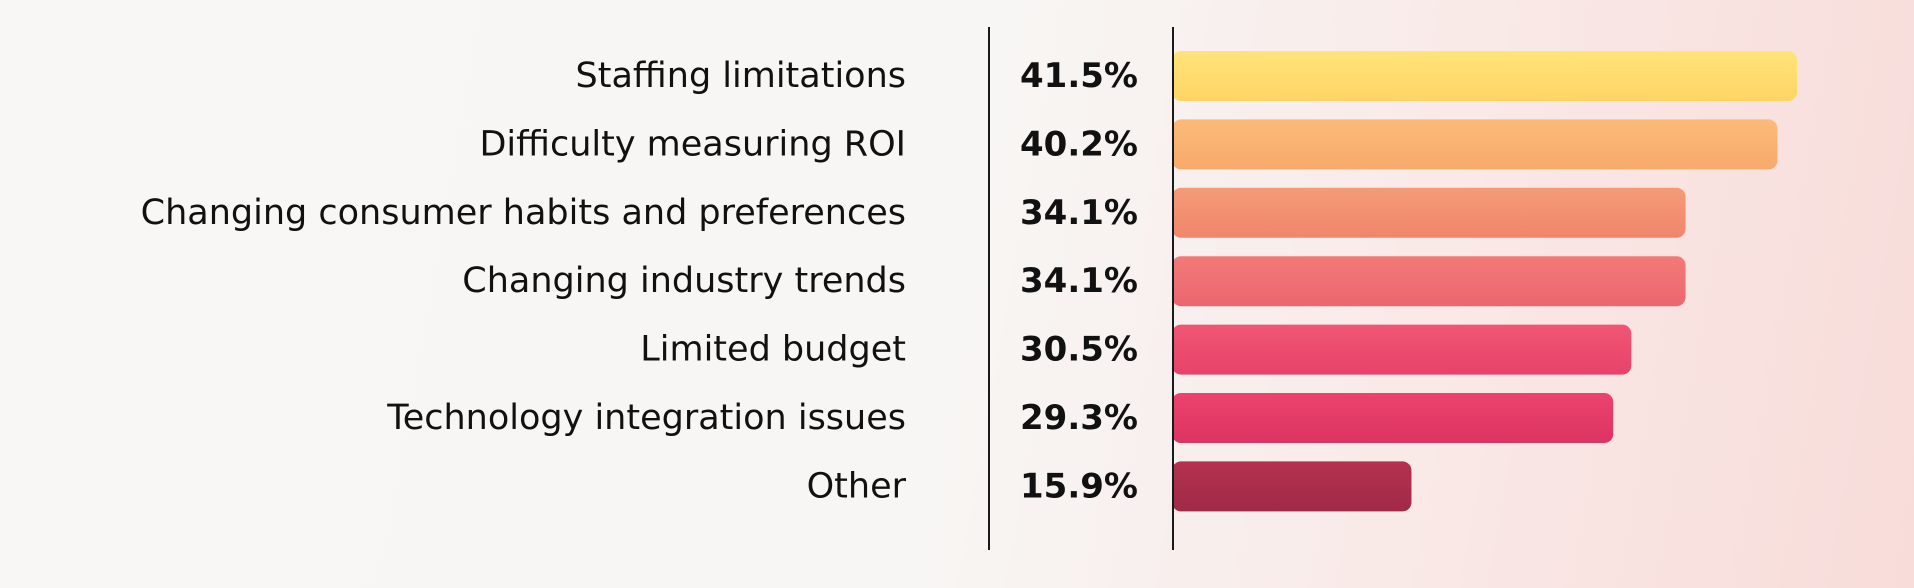 This screenshot has width=1914, height=588. I want to click on bar-staffing-limitations, so click(1484, 76).